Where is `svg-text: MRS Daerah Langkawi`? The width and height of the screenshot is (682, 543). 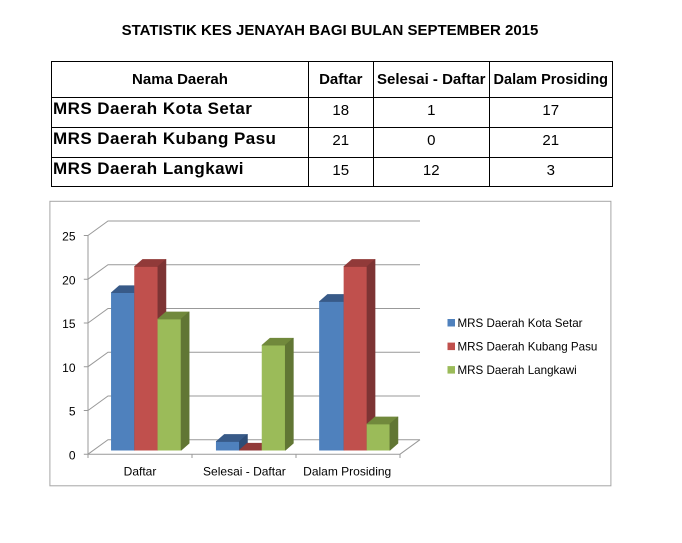
svg-text: MRS Daerah Langkawi is located at coordinates (517, 370).